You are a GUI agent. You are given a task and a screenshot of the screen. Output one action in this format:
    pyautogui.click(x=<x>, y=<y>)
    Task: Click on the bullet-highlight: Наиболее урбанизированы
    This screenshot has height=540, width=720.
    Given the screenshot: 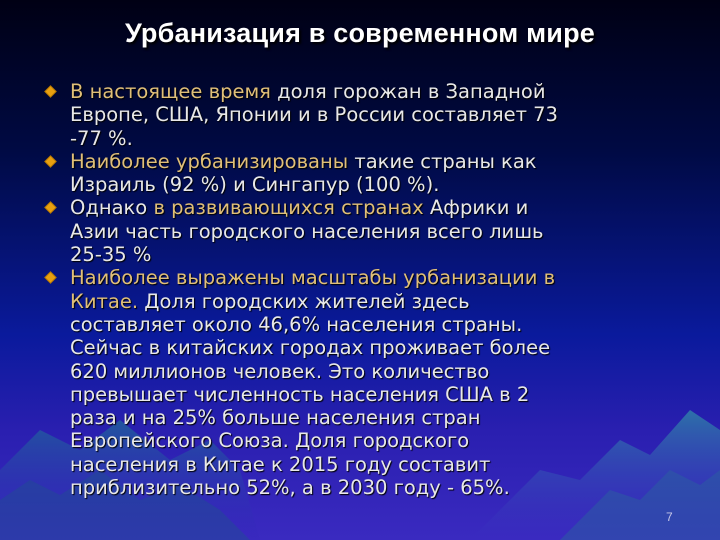 What is the action you would take?
    pyautogui.click(x=209, y=161)
    